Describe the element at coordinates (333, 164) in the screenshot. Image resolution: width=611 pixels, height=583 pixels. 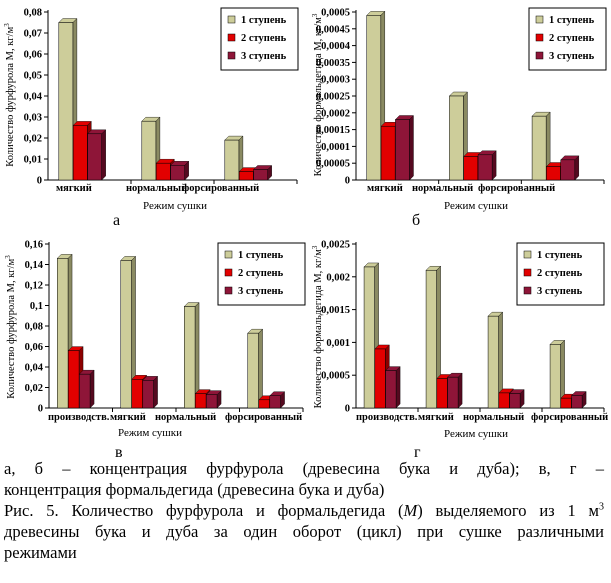
I see `y-tick-label: 0,00005` at that location.